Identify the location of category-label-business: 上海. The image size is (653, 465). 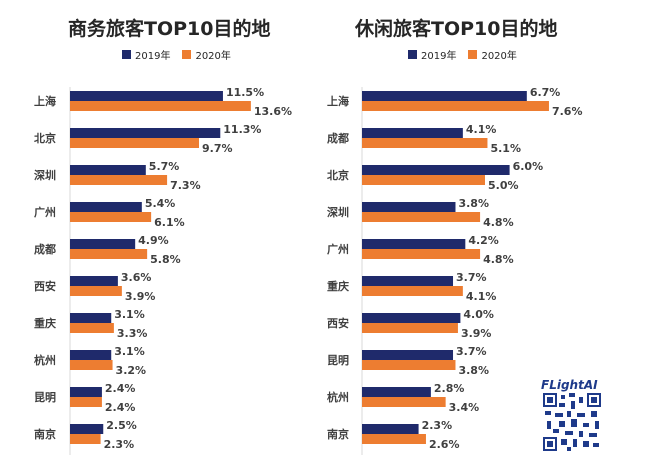
(45, 101).